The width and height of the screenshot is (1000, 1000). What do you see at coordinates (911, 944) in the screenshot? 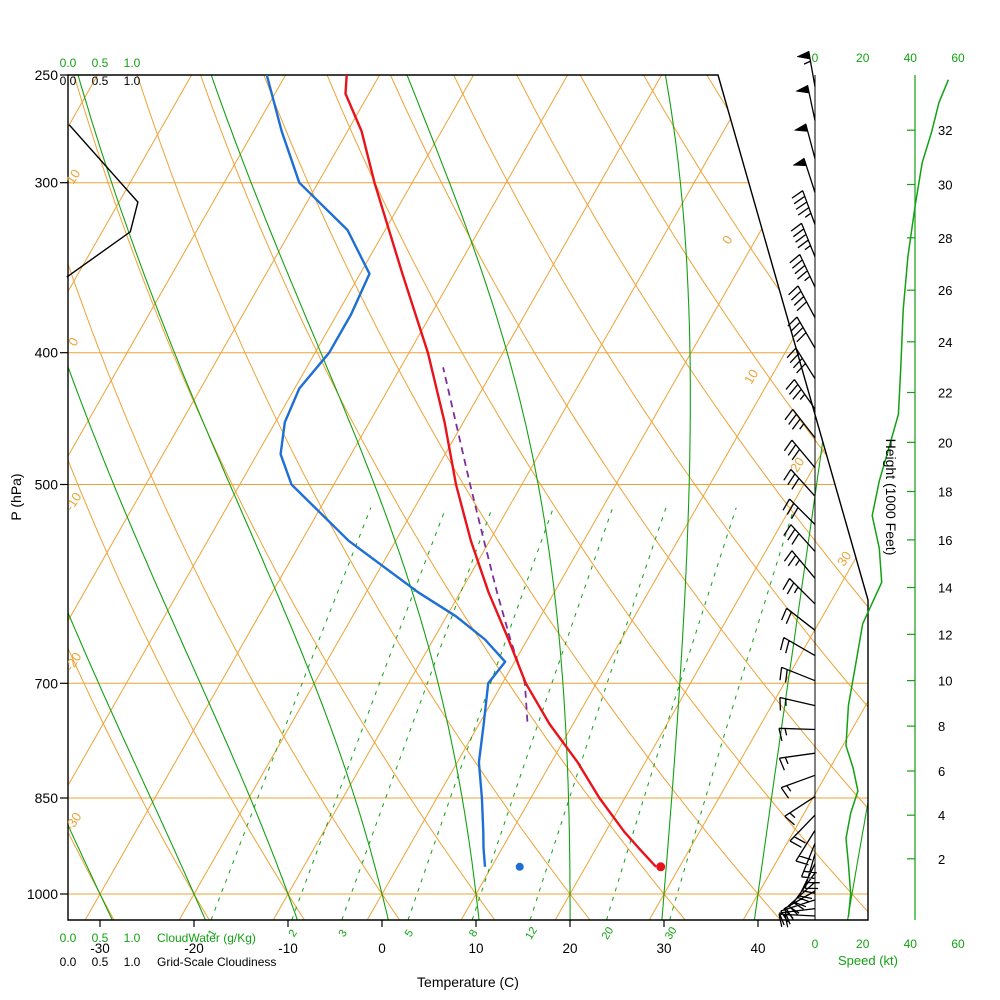
I see `speed-tick-bottom: 40` at bounding box center [911, 944].